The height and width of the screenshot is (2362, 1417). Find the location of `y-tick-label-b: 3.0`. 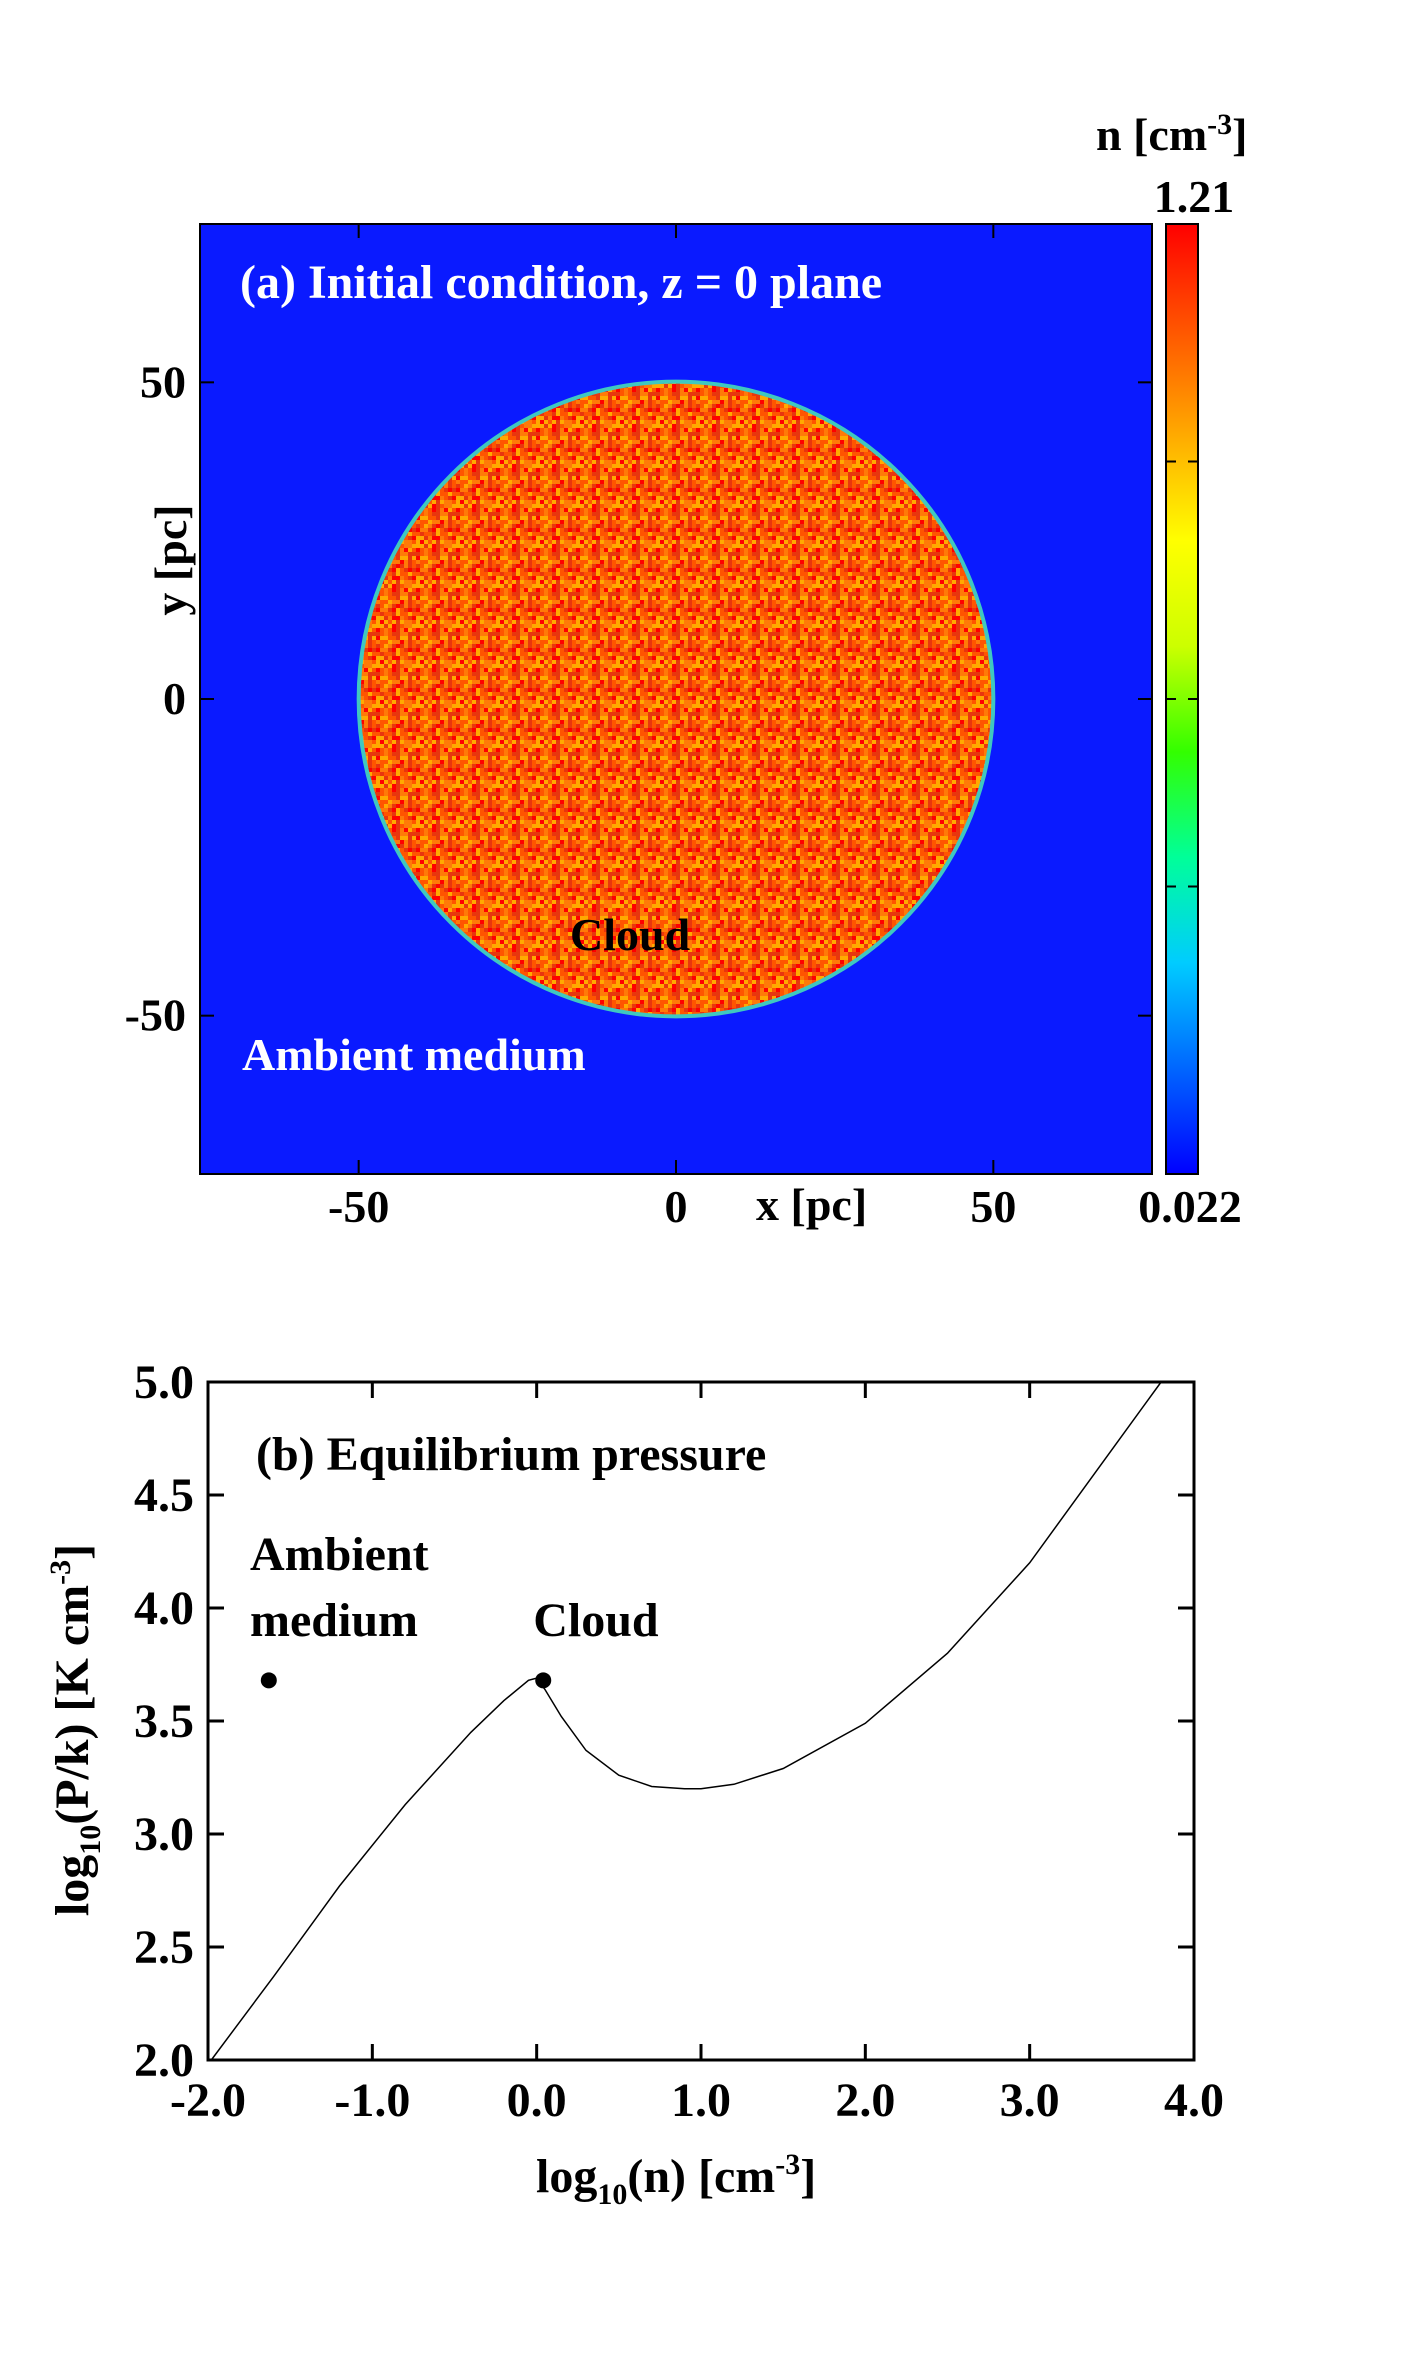

y-tick-label-b: 3.0 is located at coordinates (164, 1834).